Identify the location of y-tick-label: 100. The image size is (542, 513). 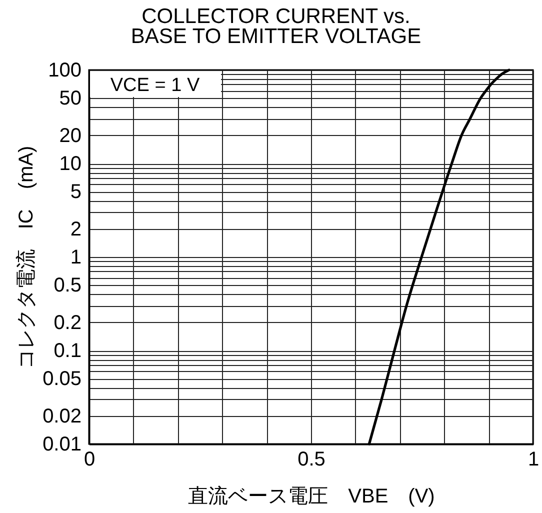
(65, 71).